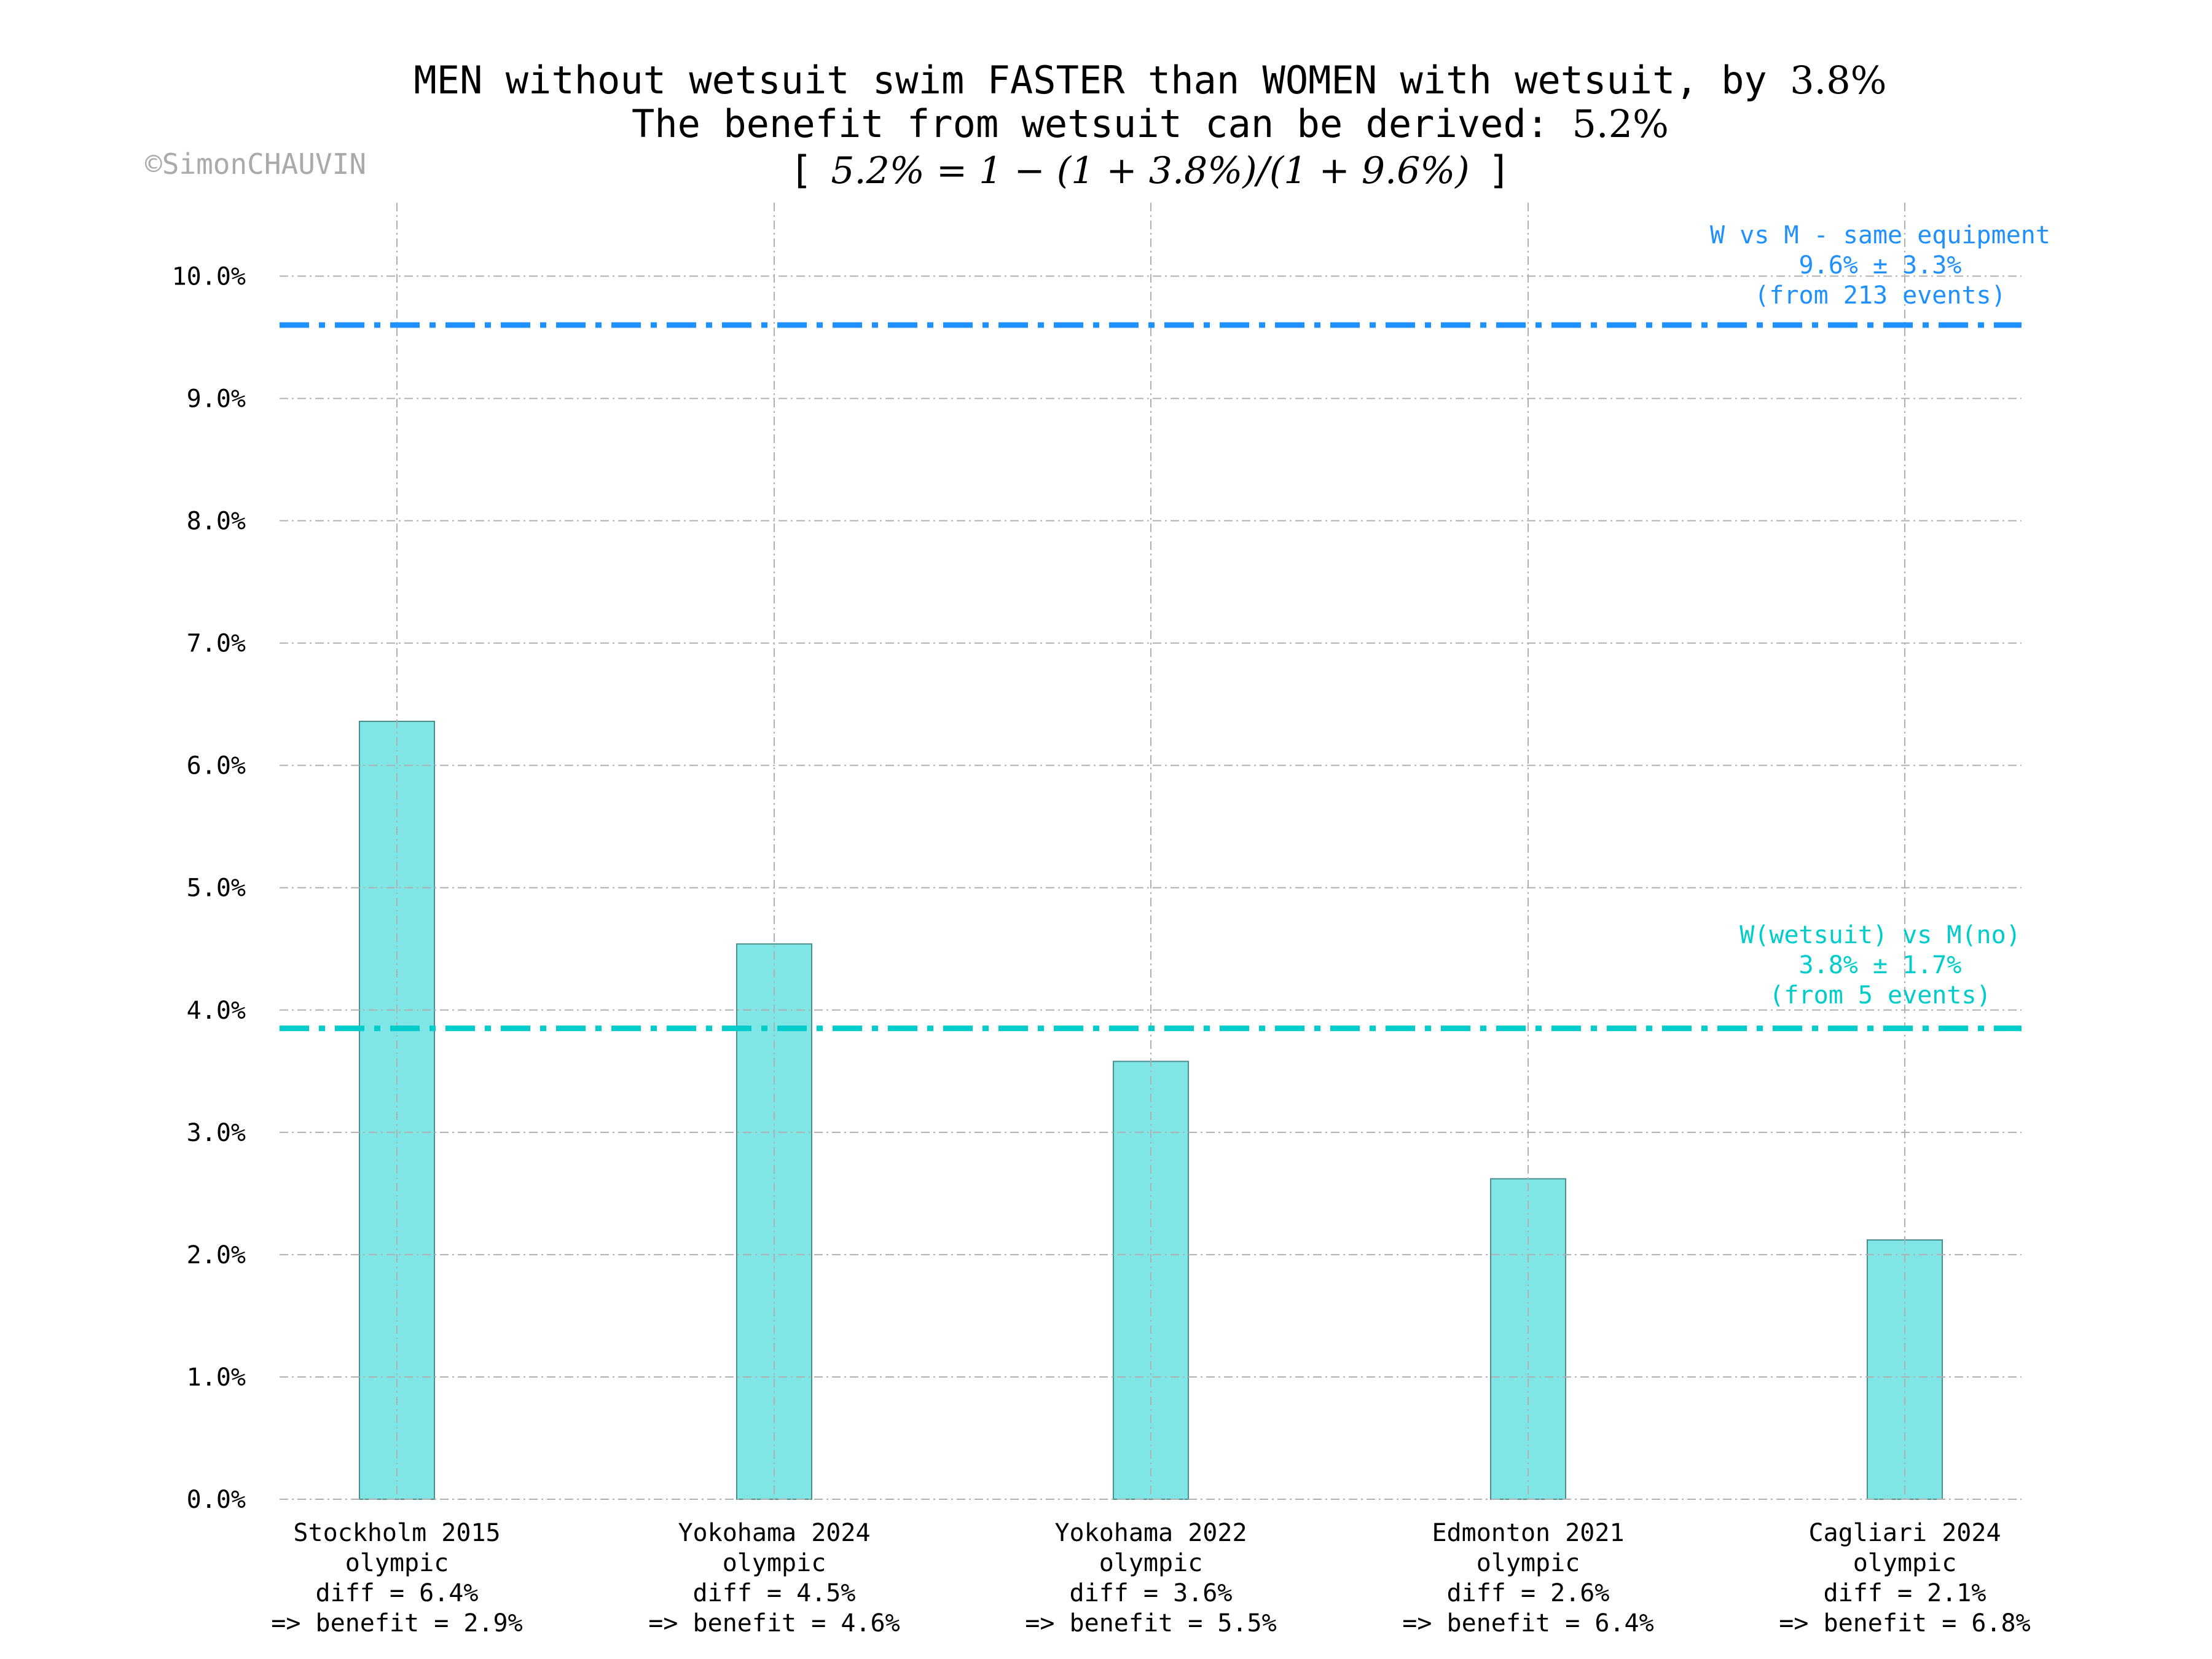 The image size is (2212, 1659). What do you see at coordinates (1880, 265) in the screenshot?
I see `reference-annotation: 9.6% ± 3.3%` at bounding box center [1880, 265].